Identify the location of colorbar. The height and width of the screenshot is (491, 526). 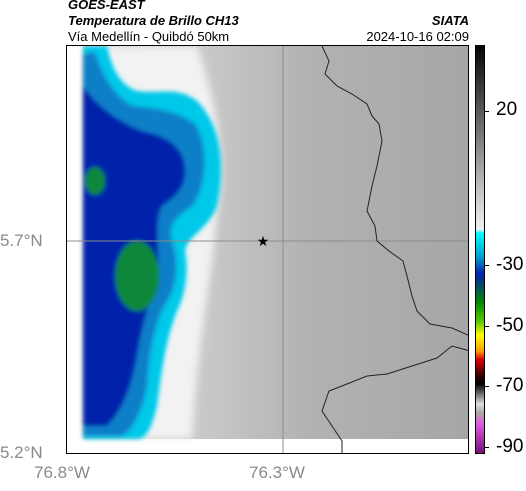
(480, 249).